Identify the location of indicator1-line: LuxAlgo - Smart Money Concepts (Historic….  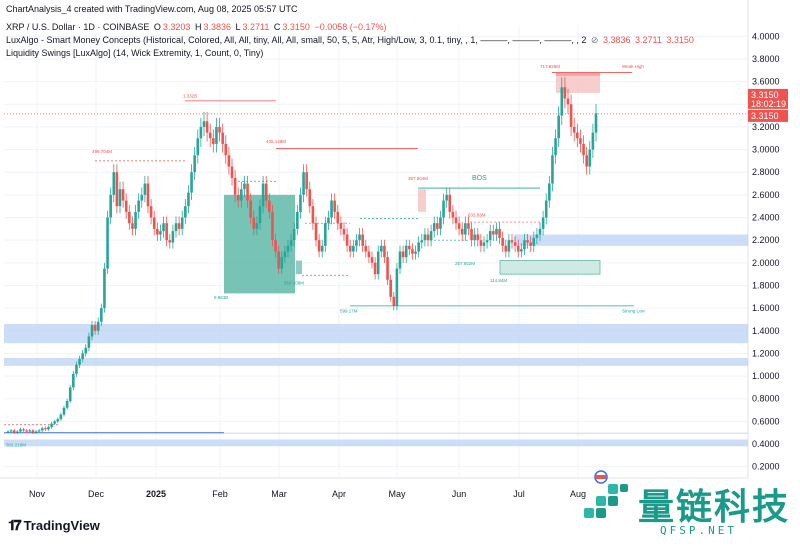
(351, 40).